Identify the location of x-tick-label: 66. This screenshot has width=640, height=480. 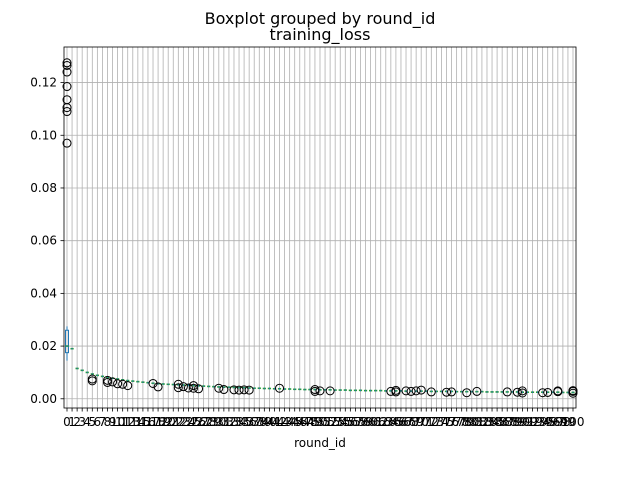
(400, 422).